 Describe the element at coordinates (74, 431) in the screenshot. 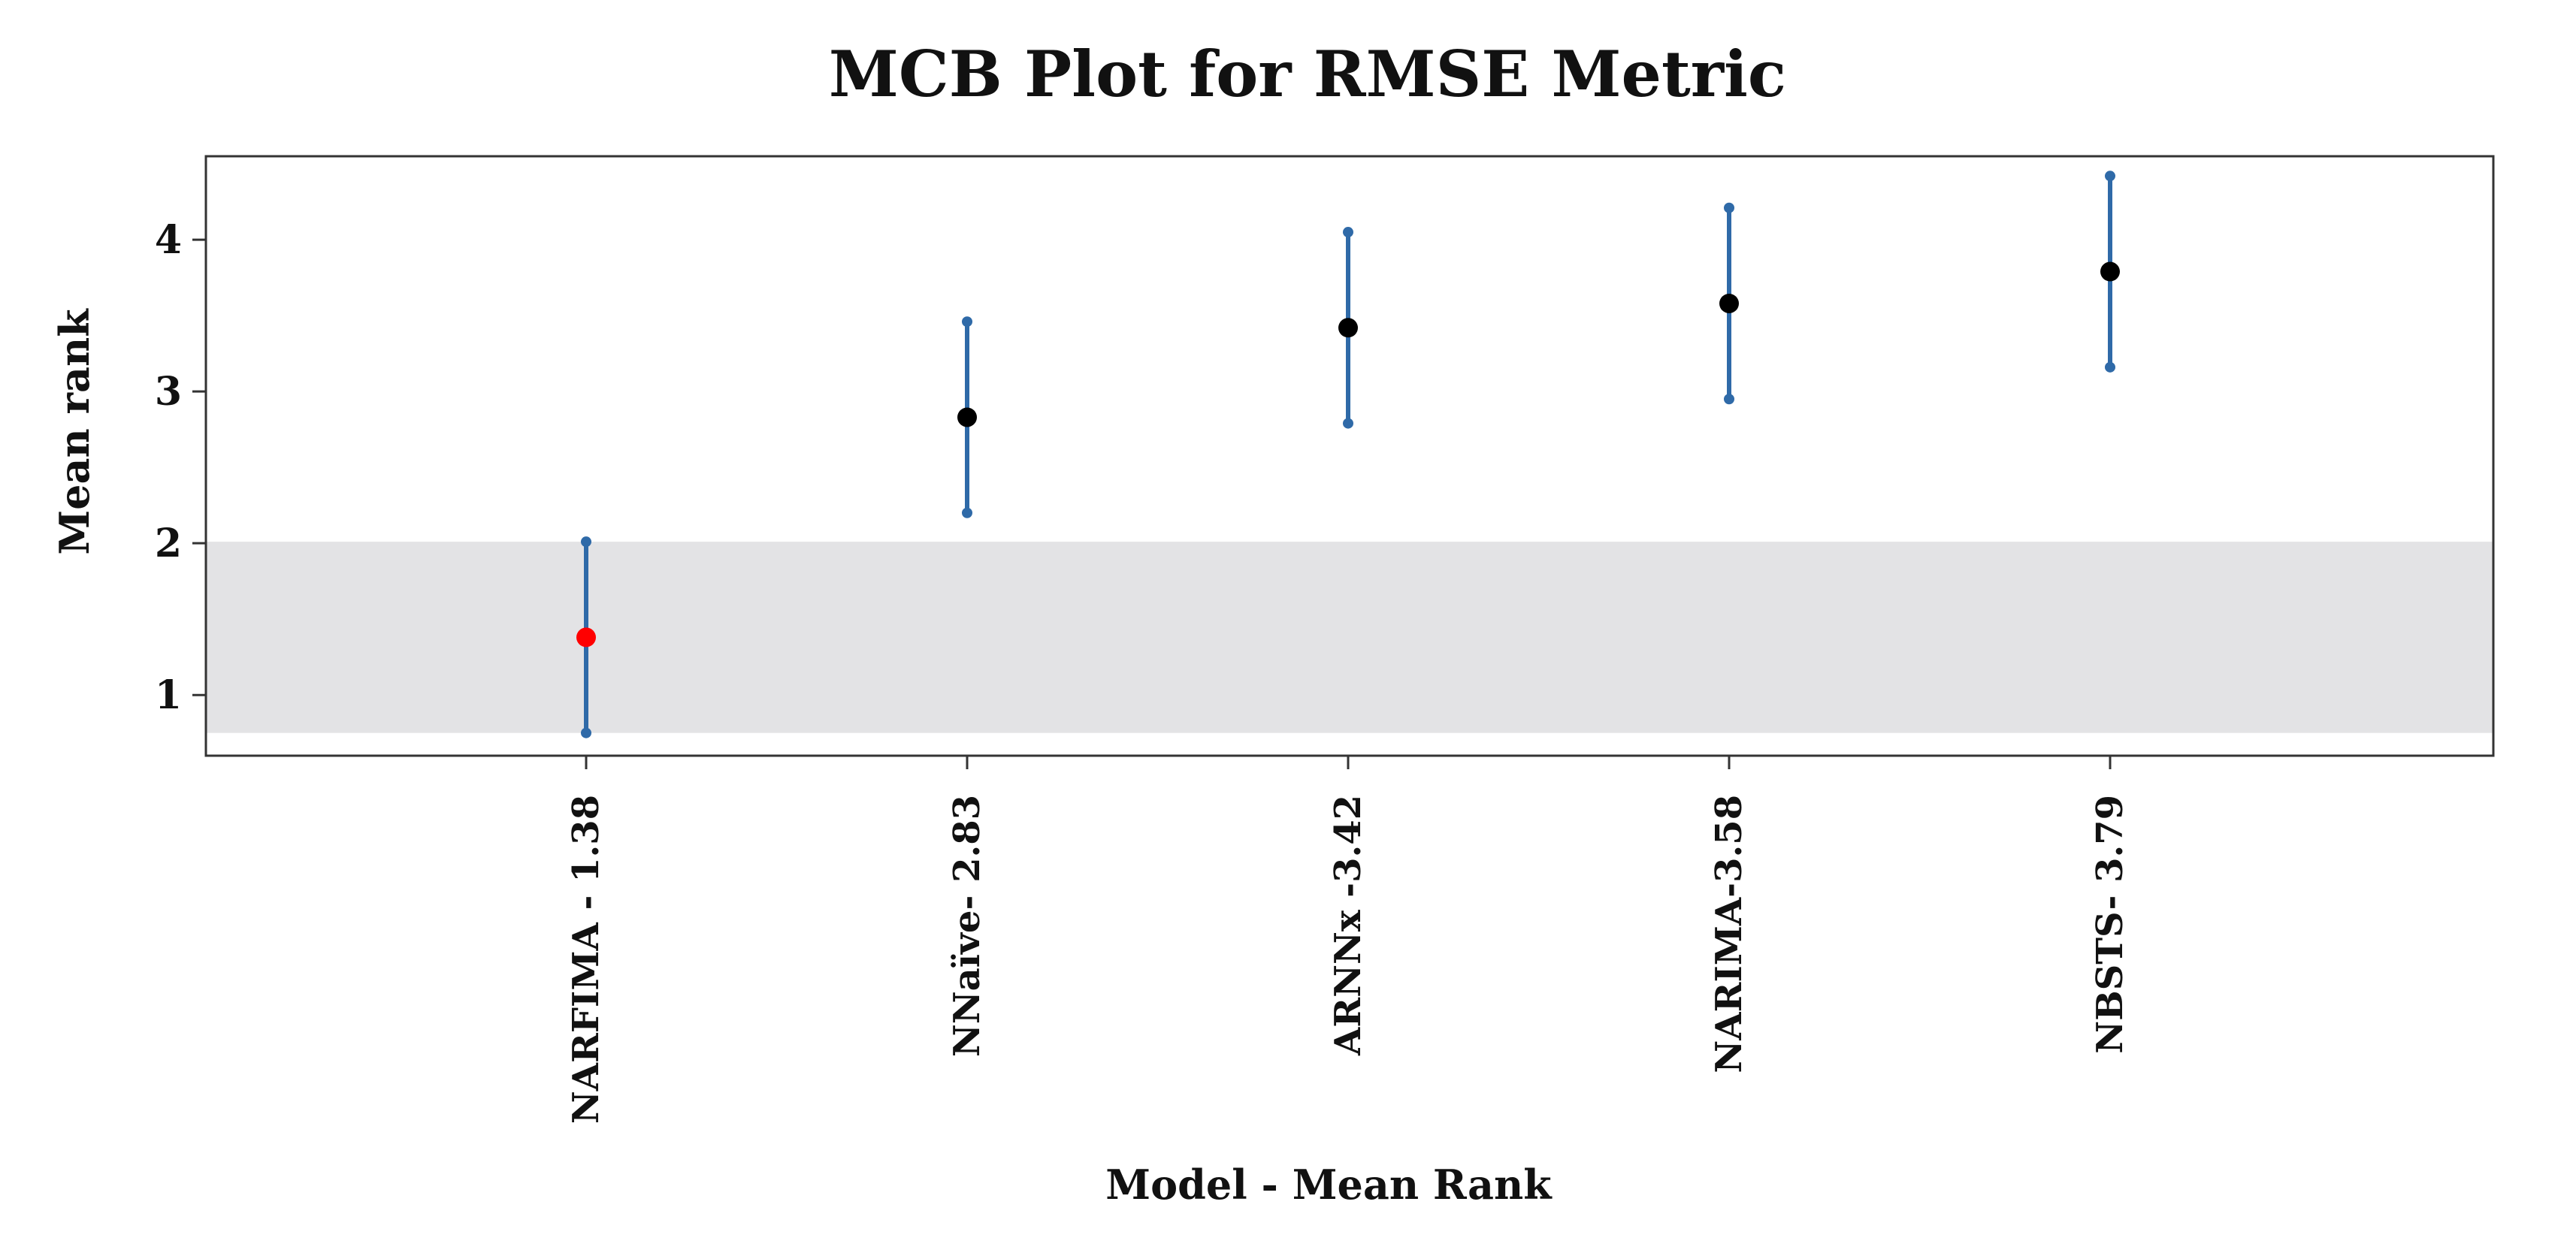

I see `y-axis-title: Mean rank` at that location.